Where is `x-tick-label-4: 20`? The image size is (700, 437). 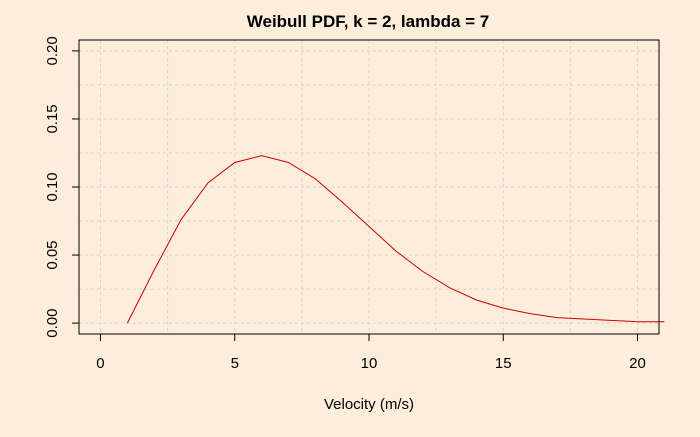 x-tick-label-4: 20 is located at coordinates (637, 363).